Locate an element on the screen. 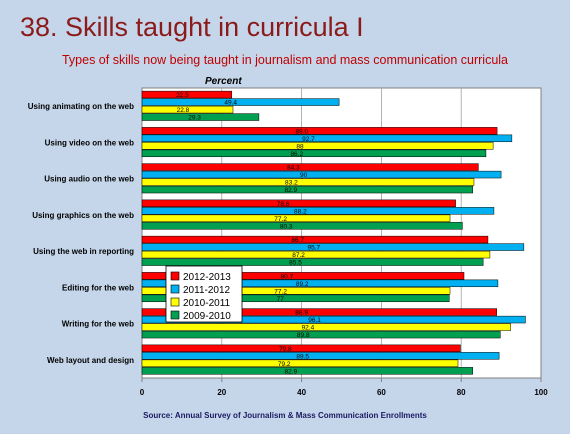 The height and width of the screenshot is (434, 570). value-label: 84.3 is located at coordinates (293, 168).